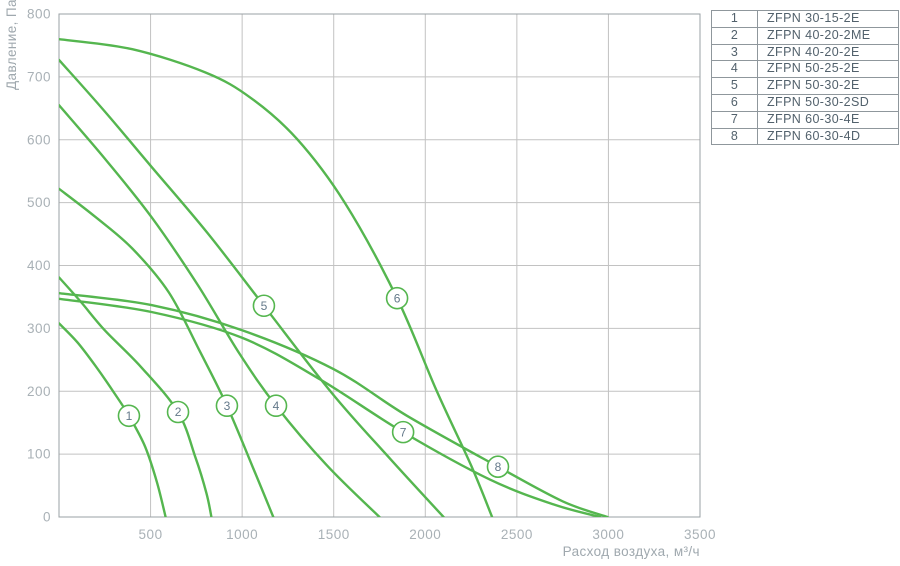  I want to click on curve-label-4: 4, so click(276, 406).